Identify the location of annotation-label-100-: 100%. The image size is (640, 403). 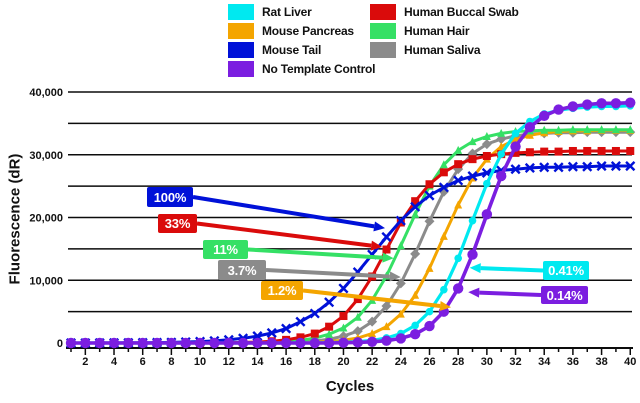
(170, 197).